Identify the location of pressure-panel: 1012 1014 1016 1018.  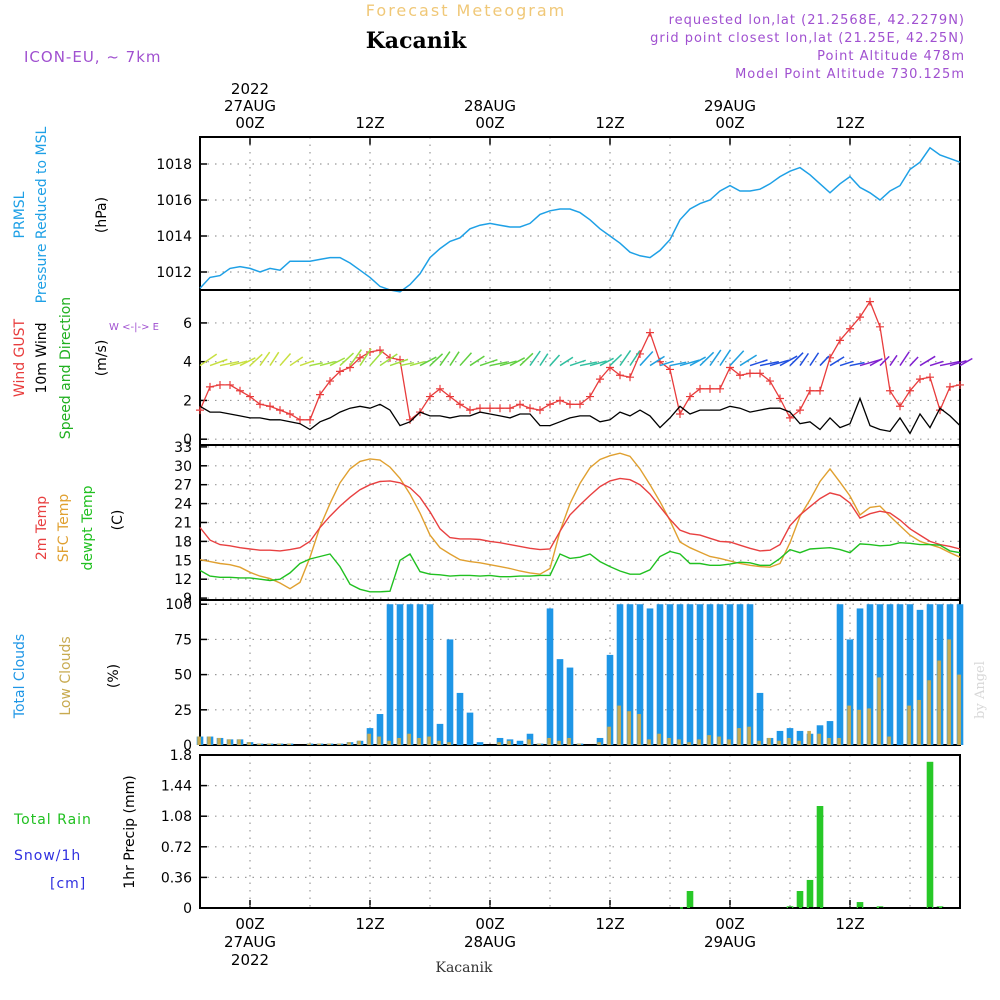
(558, 214).